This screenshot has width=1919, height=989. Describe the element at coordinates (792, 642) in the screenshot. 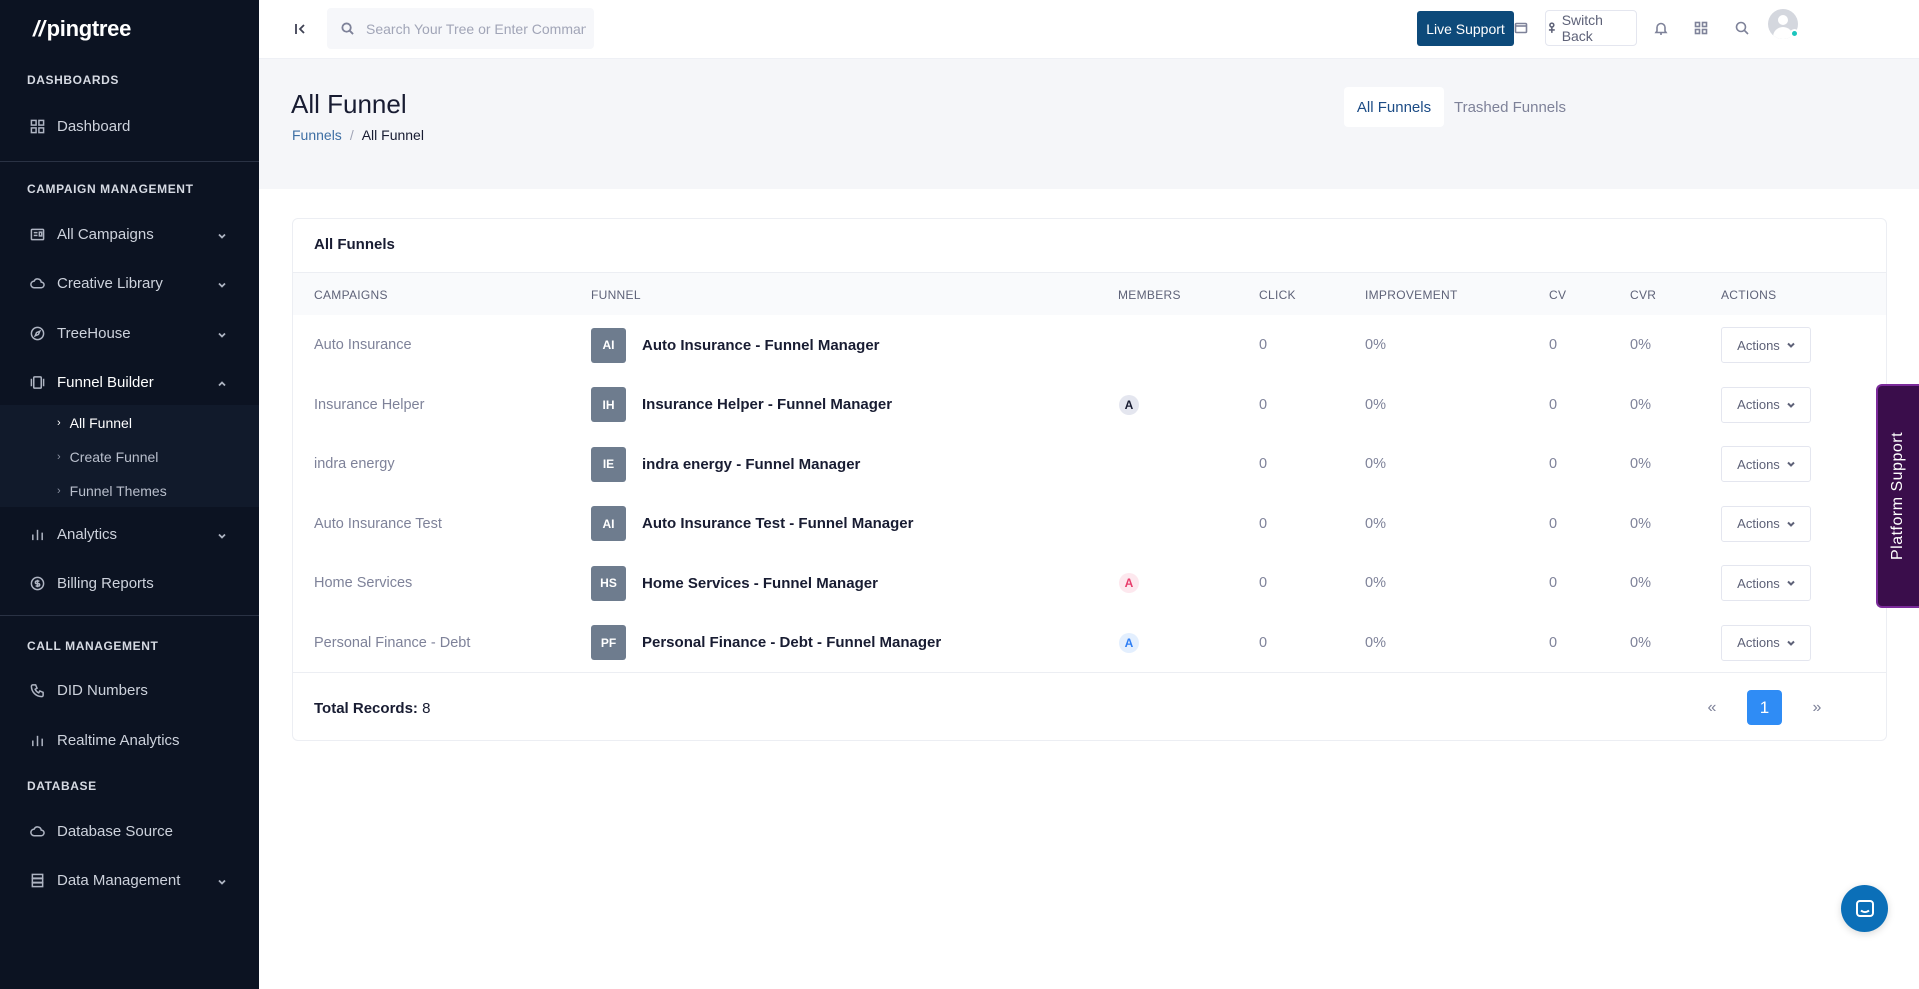

I see `funnel-name: Personal Finance - Debt - Funnel Manager` at that location.